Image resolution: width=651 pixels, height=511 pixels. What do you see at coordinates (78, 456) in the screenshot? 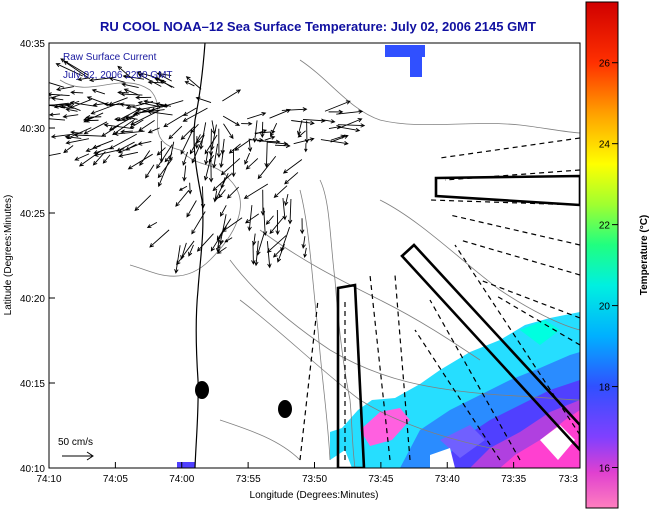
I see `scale-arrow` at bounding box center [78, 456].